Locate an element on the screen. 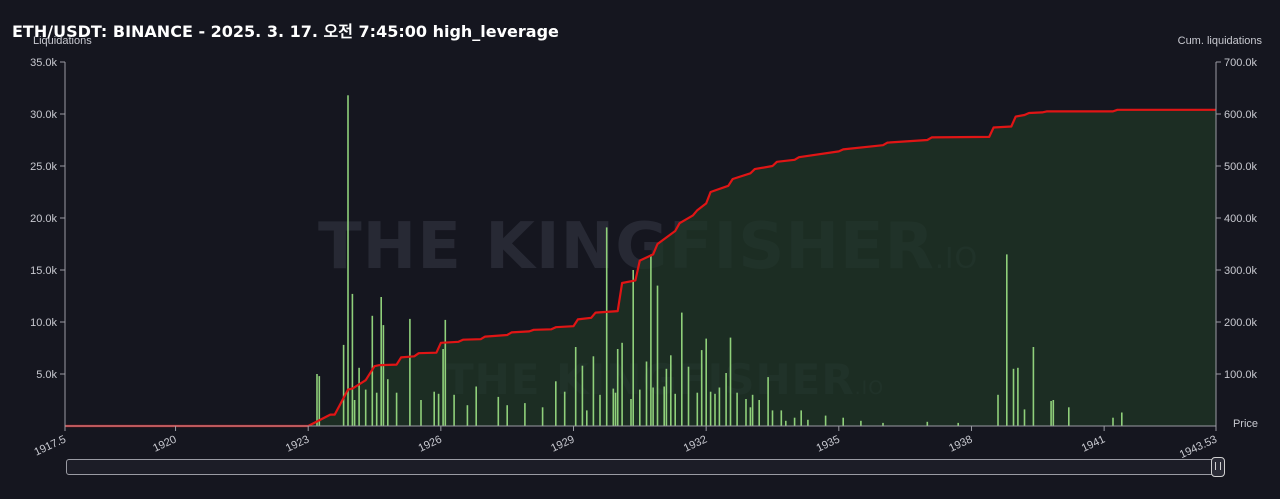  range-scrollbar is located at coordinates (645, 467).